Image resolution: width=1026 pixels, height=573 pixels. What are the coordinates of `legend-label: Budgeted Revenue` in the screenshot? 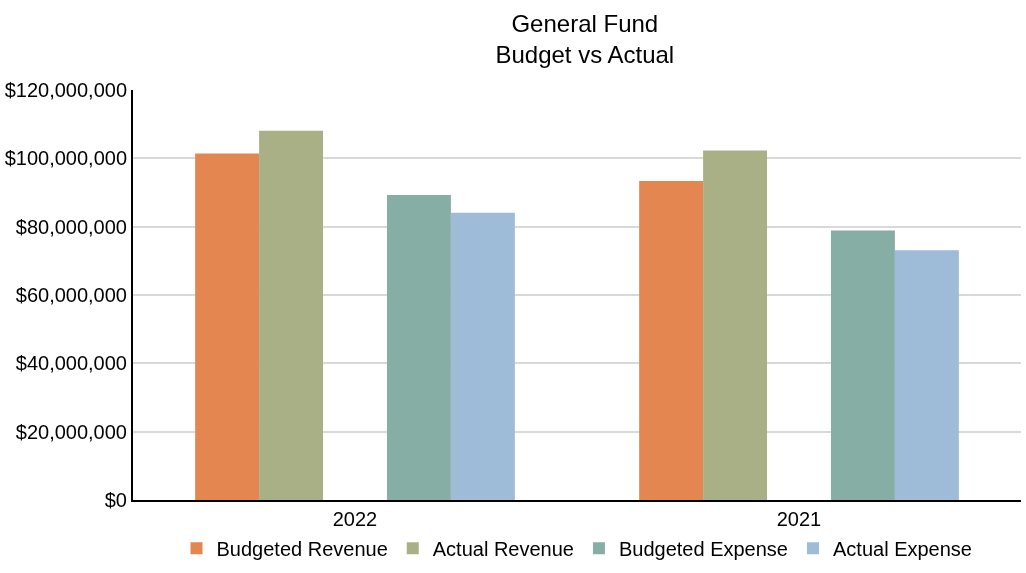 It's located at (302, 549).